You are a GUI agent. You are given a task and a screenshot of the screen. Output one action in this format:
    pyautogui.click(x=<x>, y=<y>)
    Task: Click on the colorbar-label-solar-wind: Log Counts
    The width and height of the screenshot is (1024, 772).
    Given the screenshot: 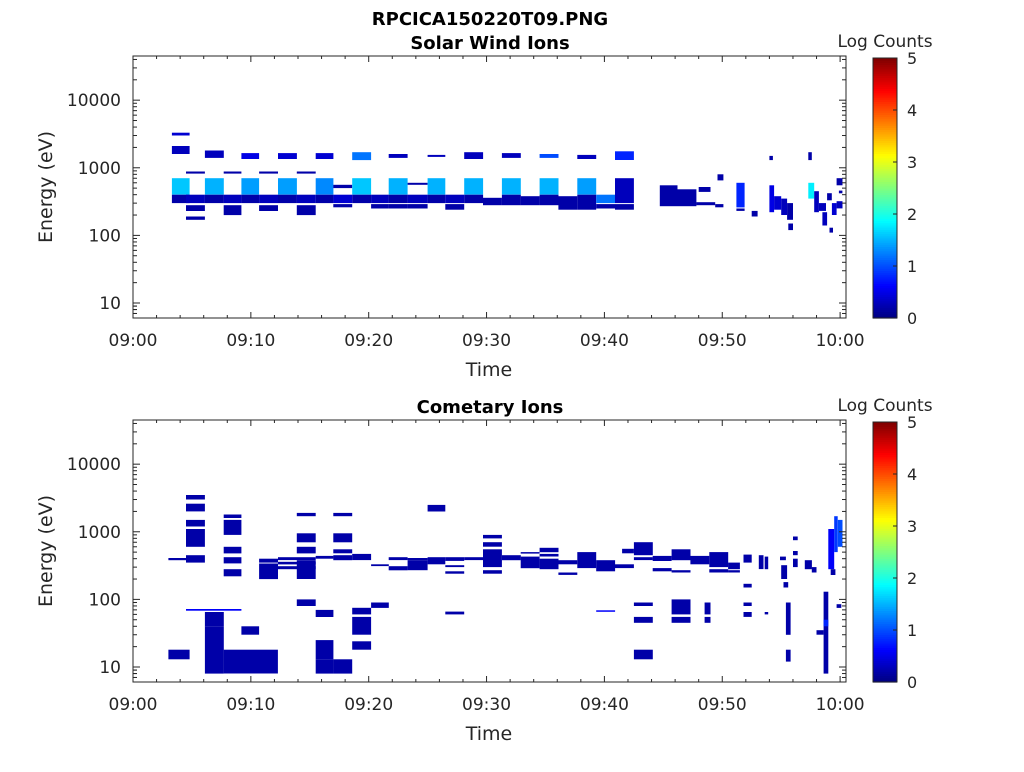 What is the action you would take?
    pyautogui.click(x=884, y=42)
    